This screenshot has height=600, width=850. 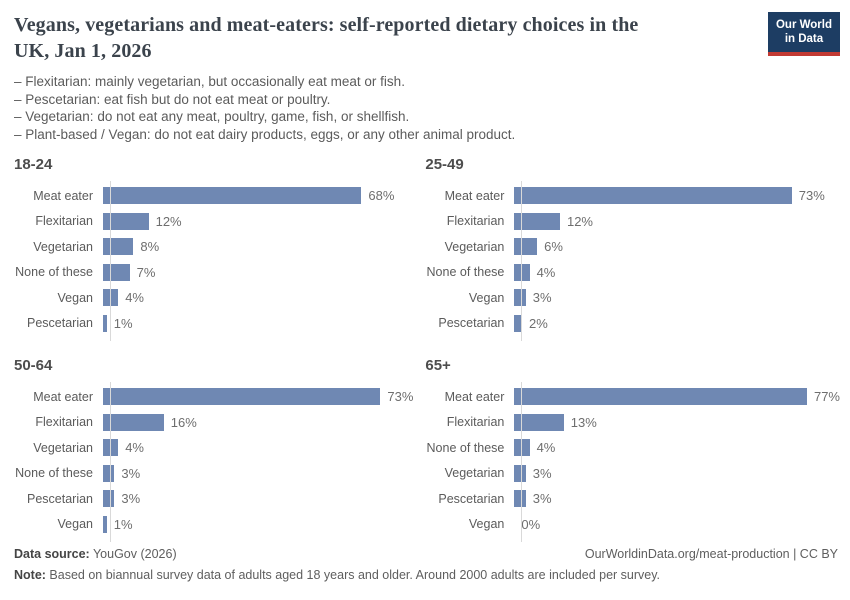 What do you see at coordinates (676, 221) in the screenshot?
I see `bar-area: 12%` at bounding box center [676, 221].